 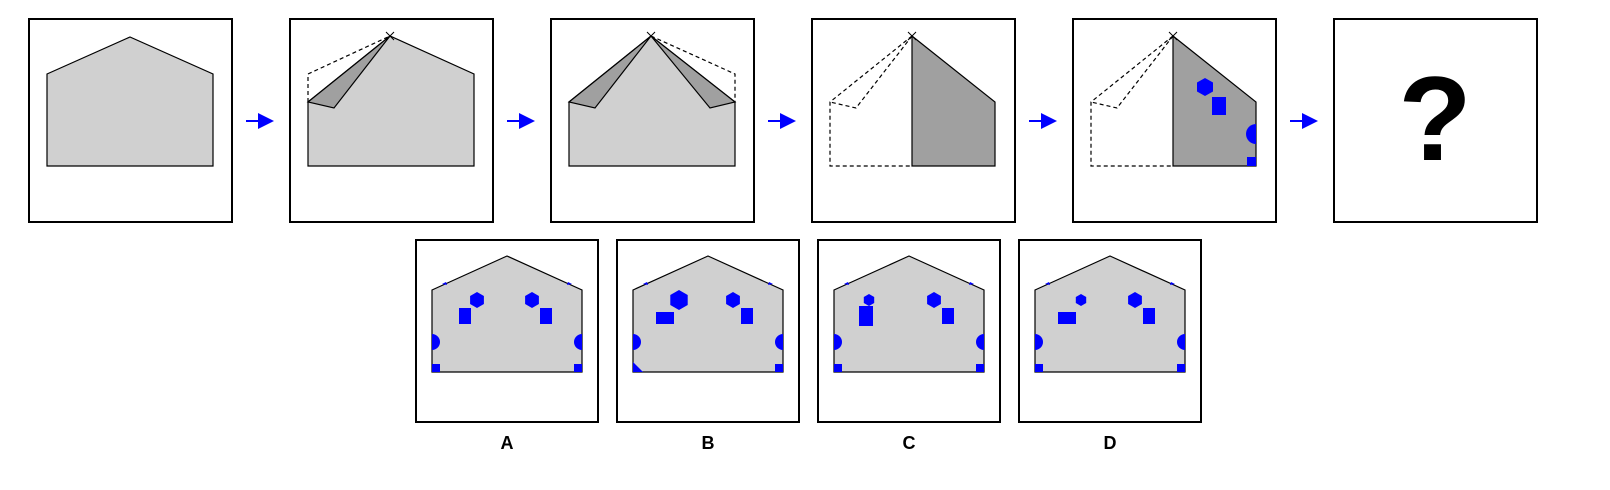 What do you see at coordinates (391, 120) in the screenshot?
I see `step-2-panel` at bounding box center [391, 120].